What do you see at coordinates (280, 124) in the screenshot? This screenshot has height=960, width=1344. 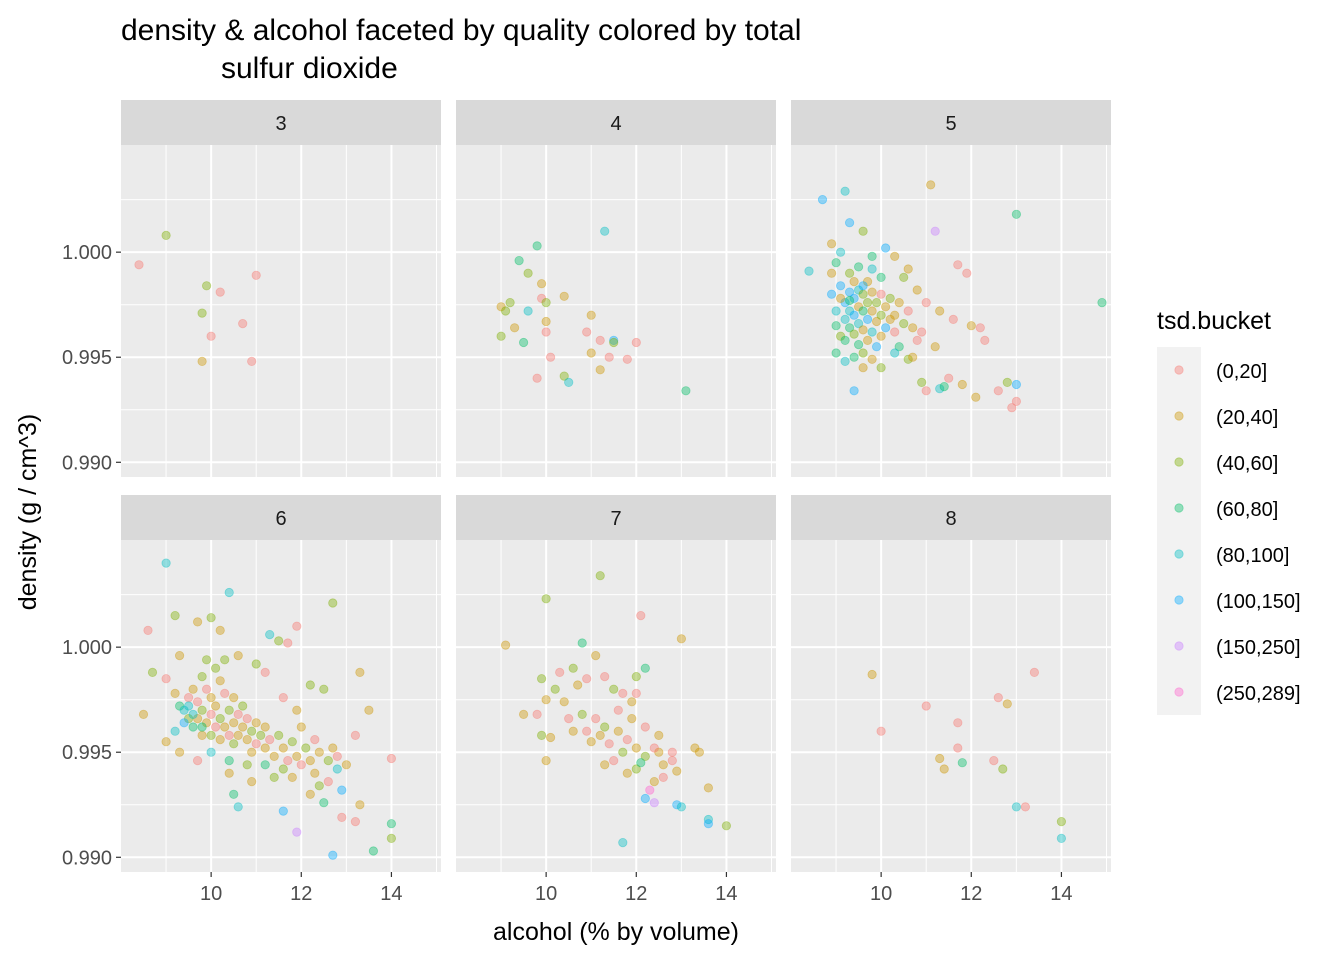 I see `facet-strip-label: 3` at bounding box center [280, 124].